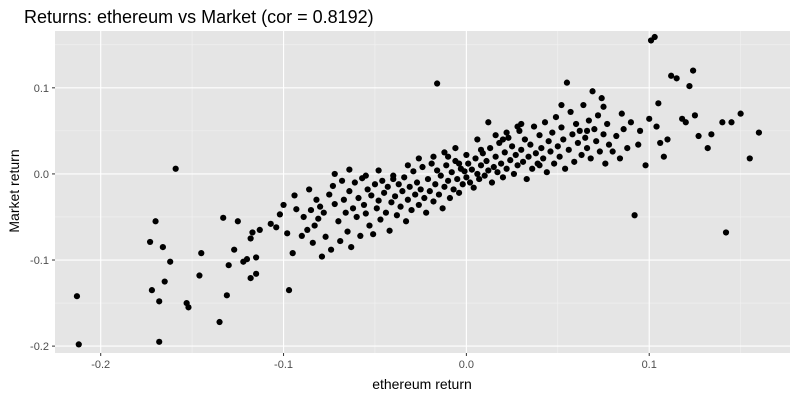  I want to click on x-axis-ticks: -0.2 -0.1 0.0 0.1, so click(374, 362).